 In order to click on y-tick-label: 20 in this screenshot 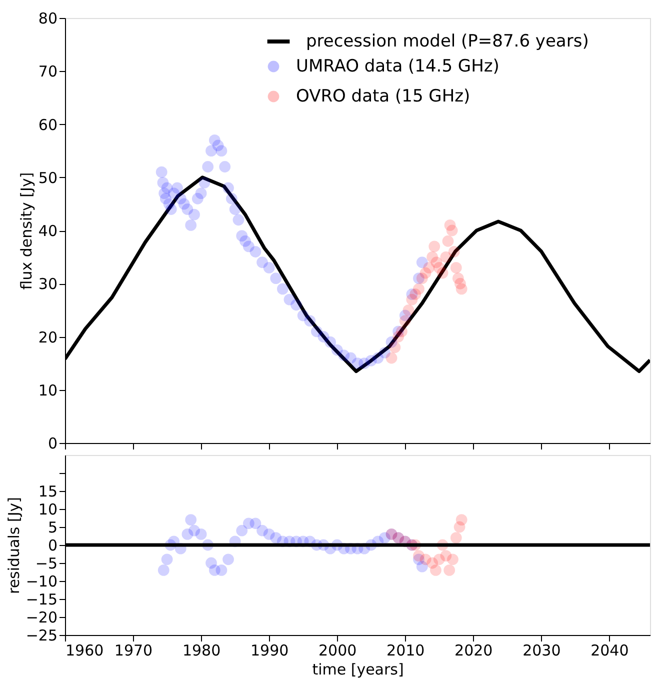, I will do `click(48, 337)`.